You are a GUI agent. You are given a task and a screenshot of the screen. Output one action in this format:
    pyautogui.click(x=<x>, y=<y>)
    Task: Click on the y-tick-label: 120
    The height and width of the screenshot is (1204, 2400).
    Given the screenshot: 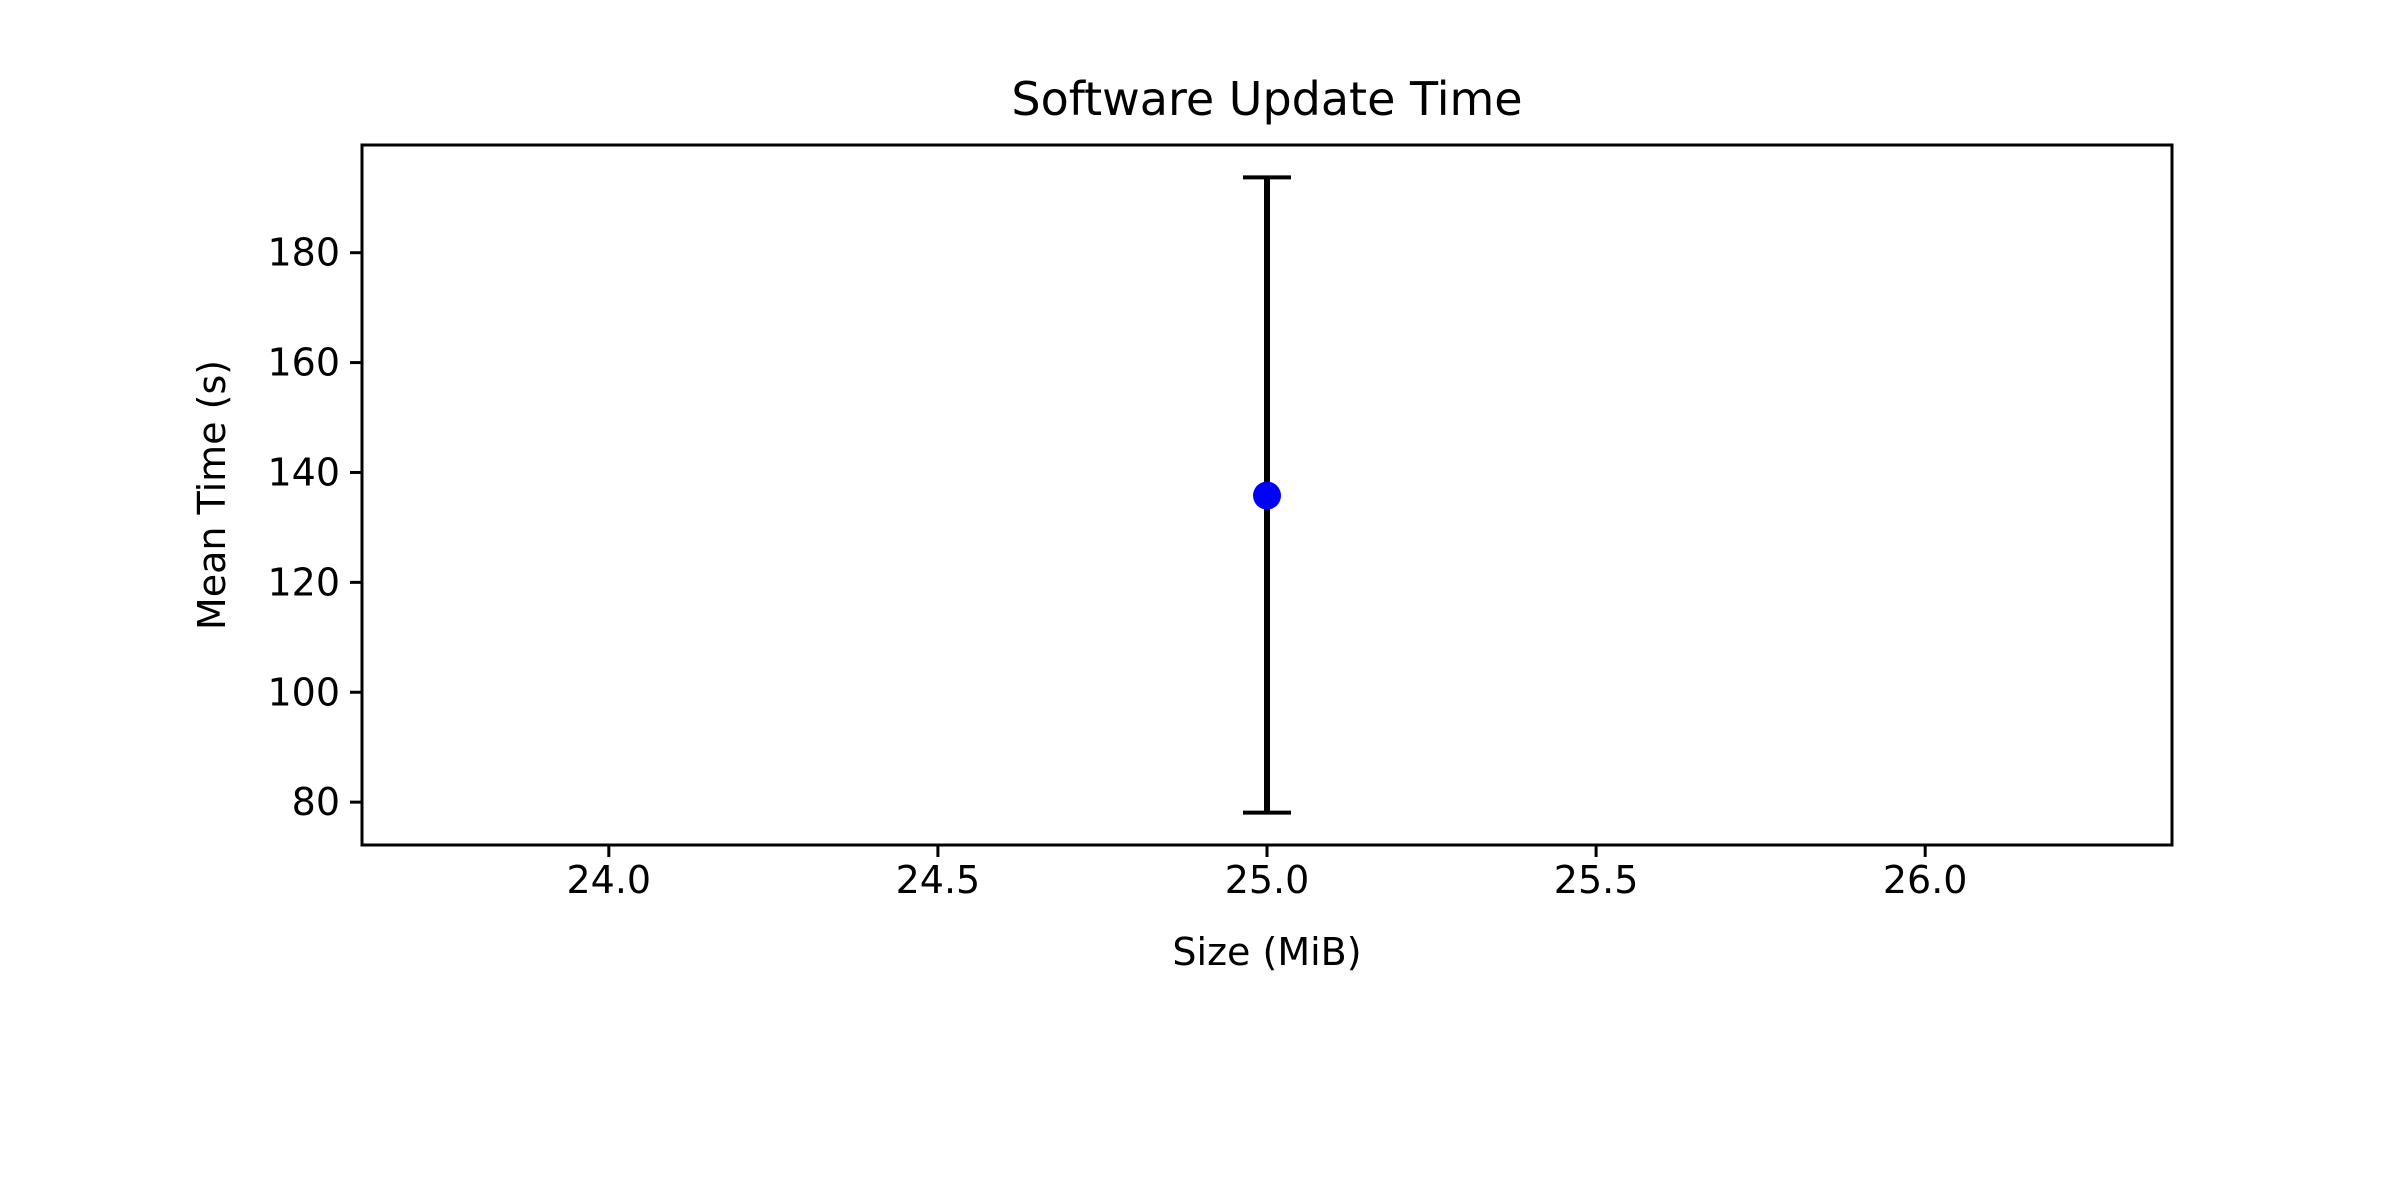 What is the action you would take?
    pyautogui.click(x=303, y=582)
    